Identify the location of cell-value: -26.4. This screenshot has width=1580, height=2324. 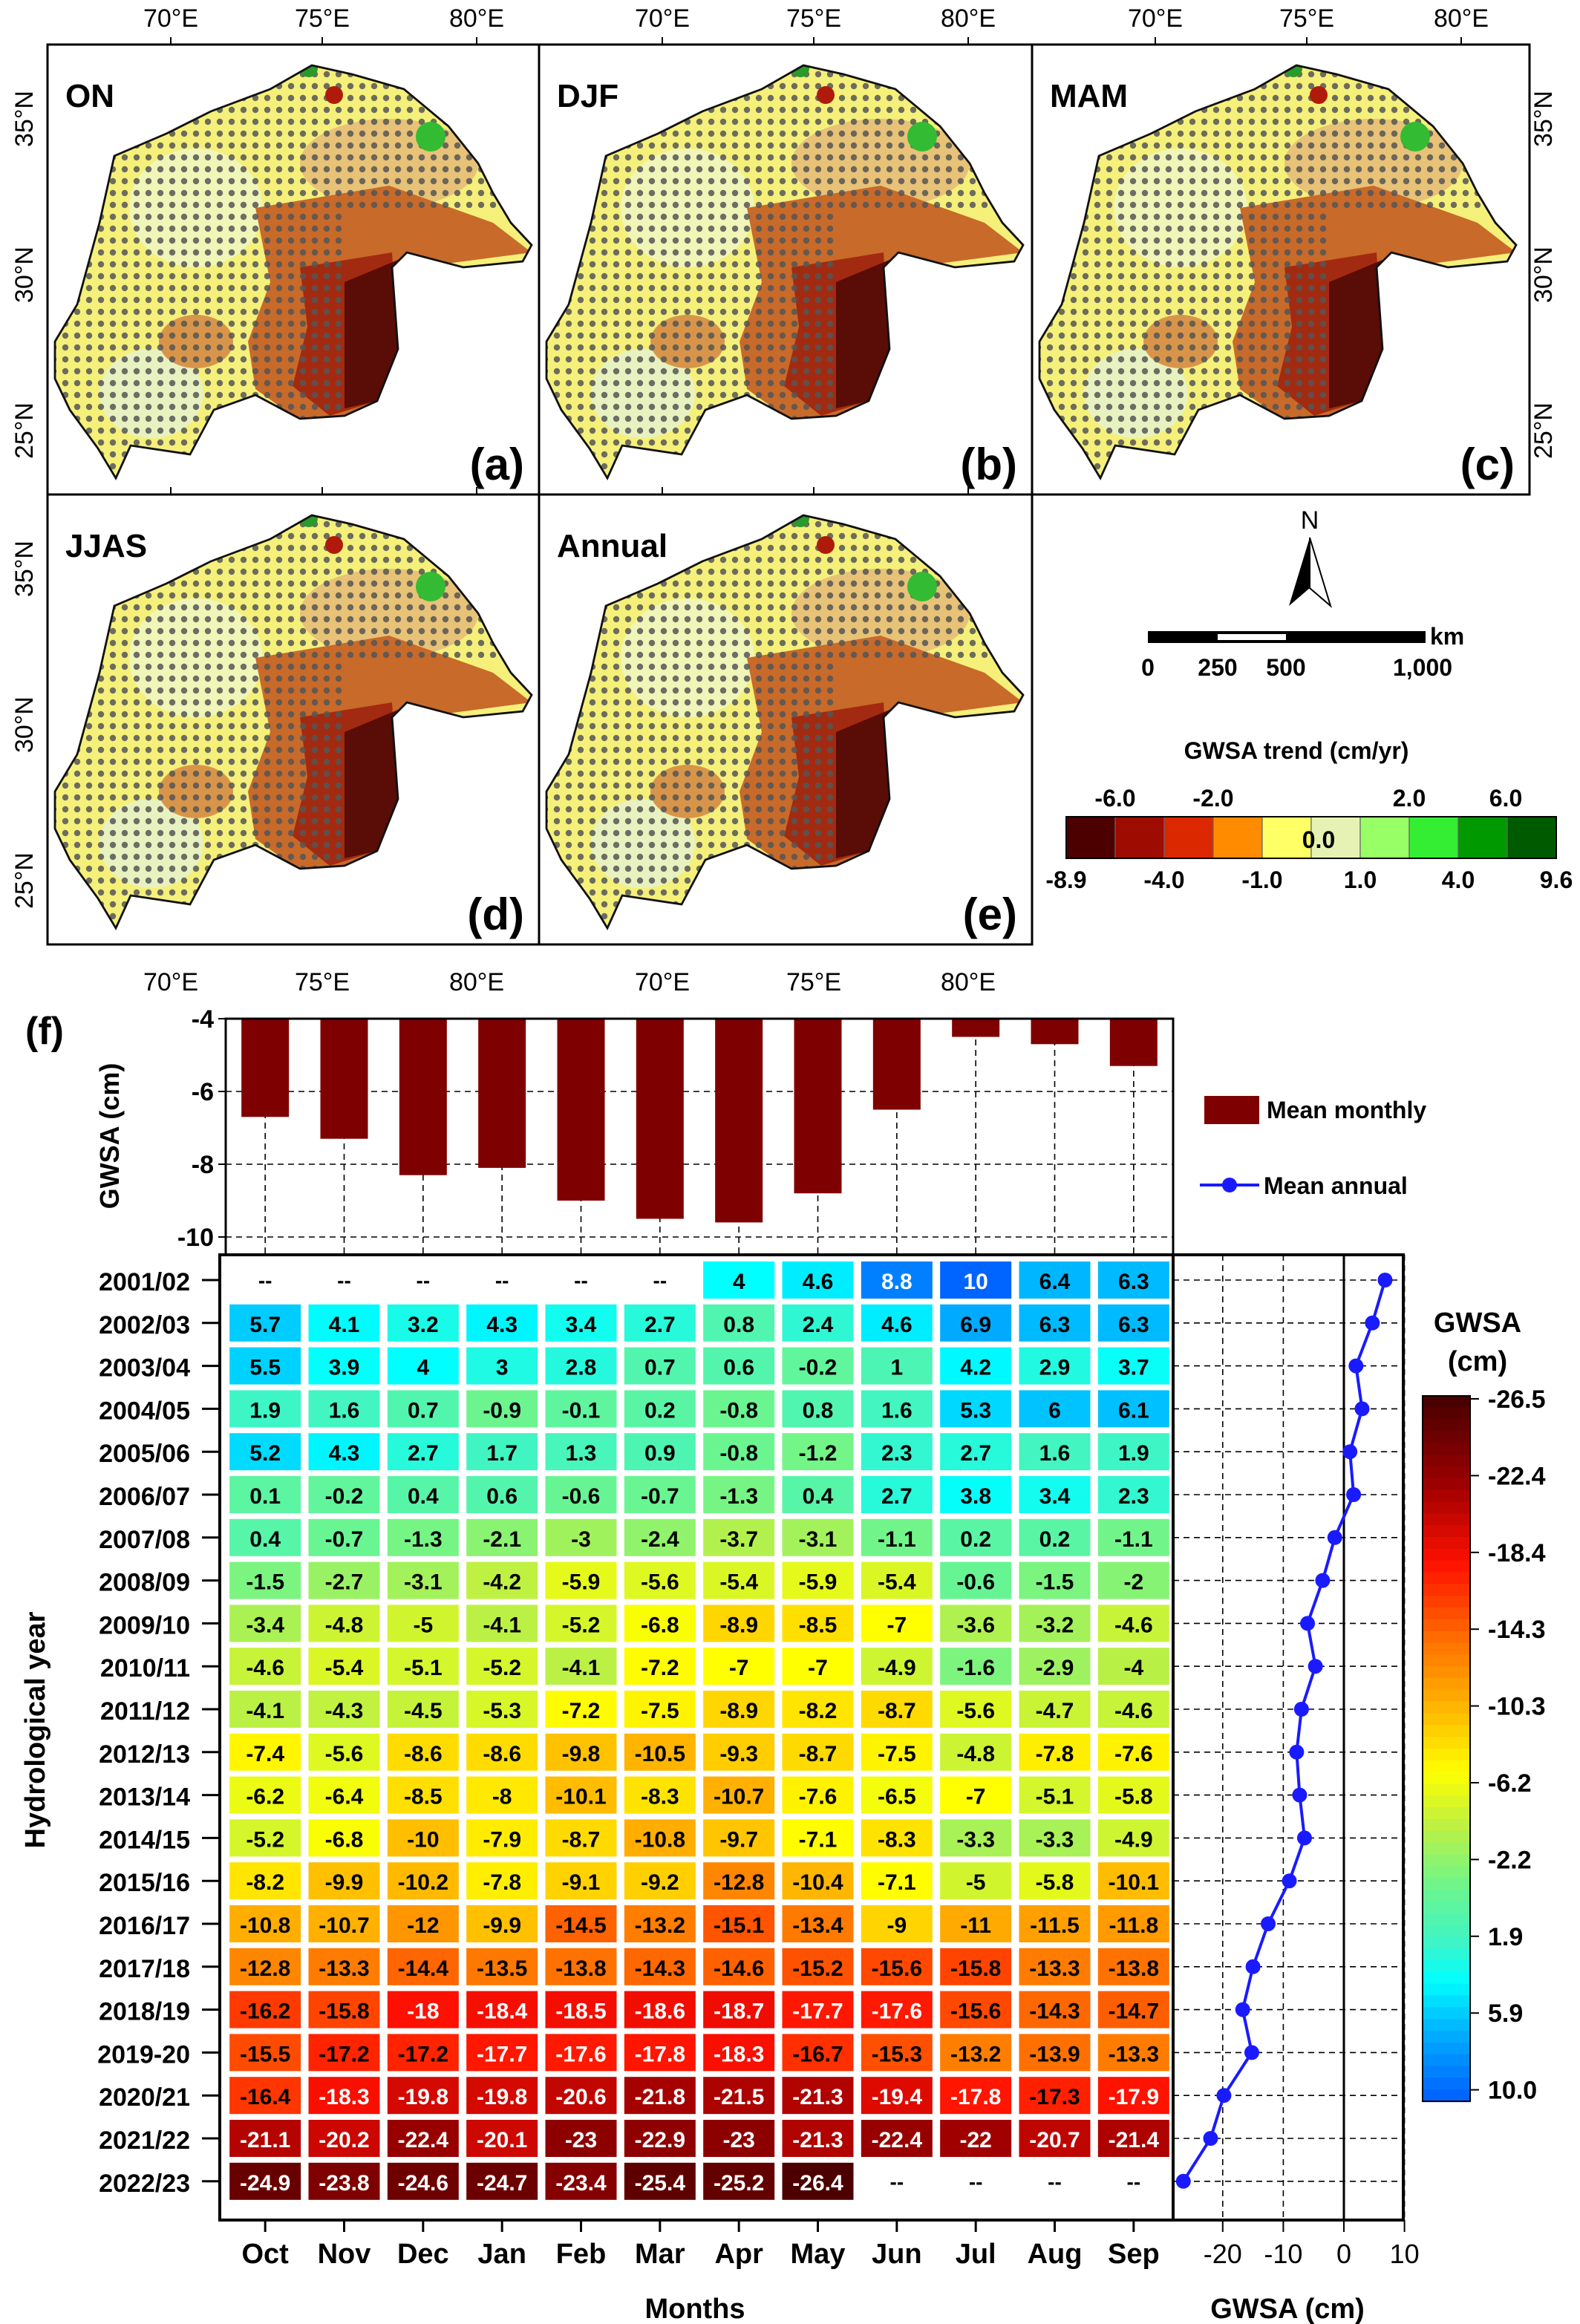
(818, 2183).